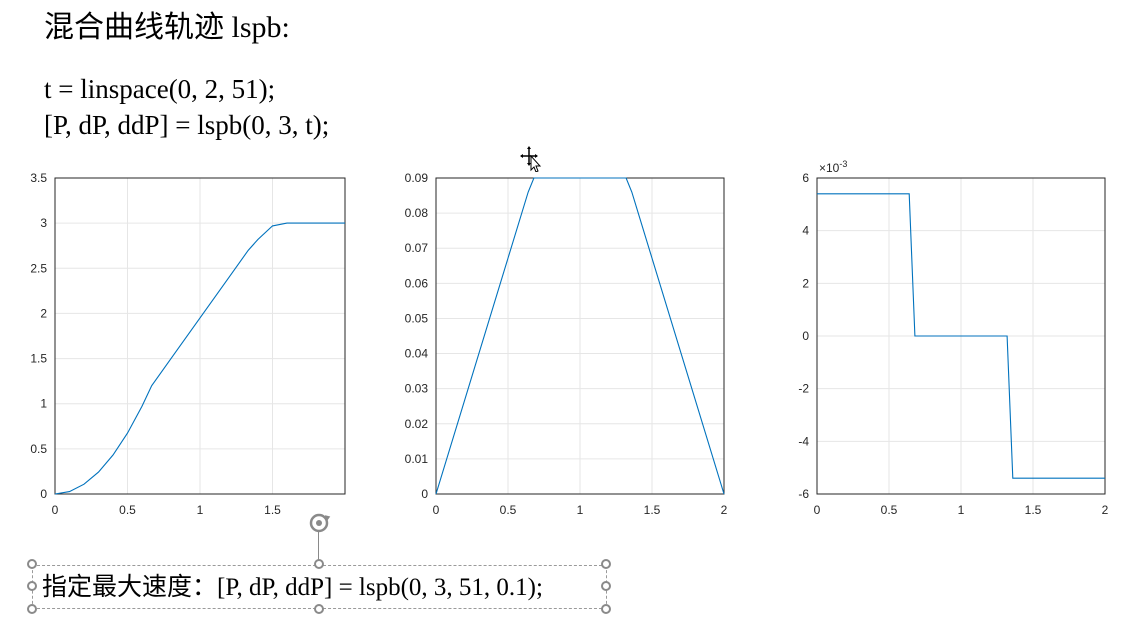 This screenshot has height=629, width=1141. What do you see at coordinates (424, 494) in the screenshot?
I see `plot-2-ytick-label: 0` at bounding box center [424, 494].